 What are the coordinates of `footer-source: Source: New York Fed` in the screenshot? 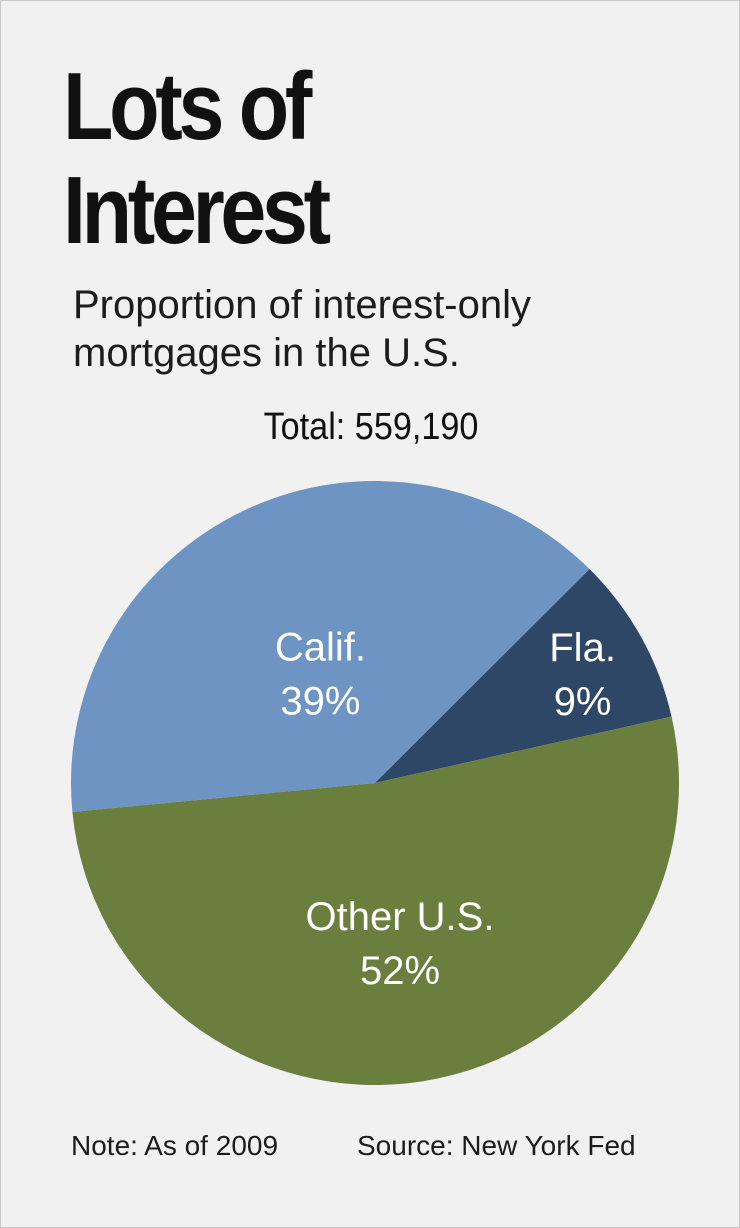 It's located at (496, 1145).